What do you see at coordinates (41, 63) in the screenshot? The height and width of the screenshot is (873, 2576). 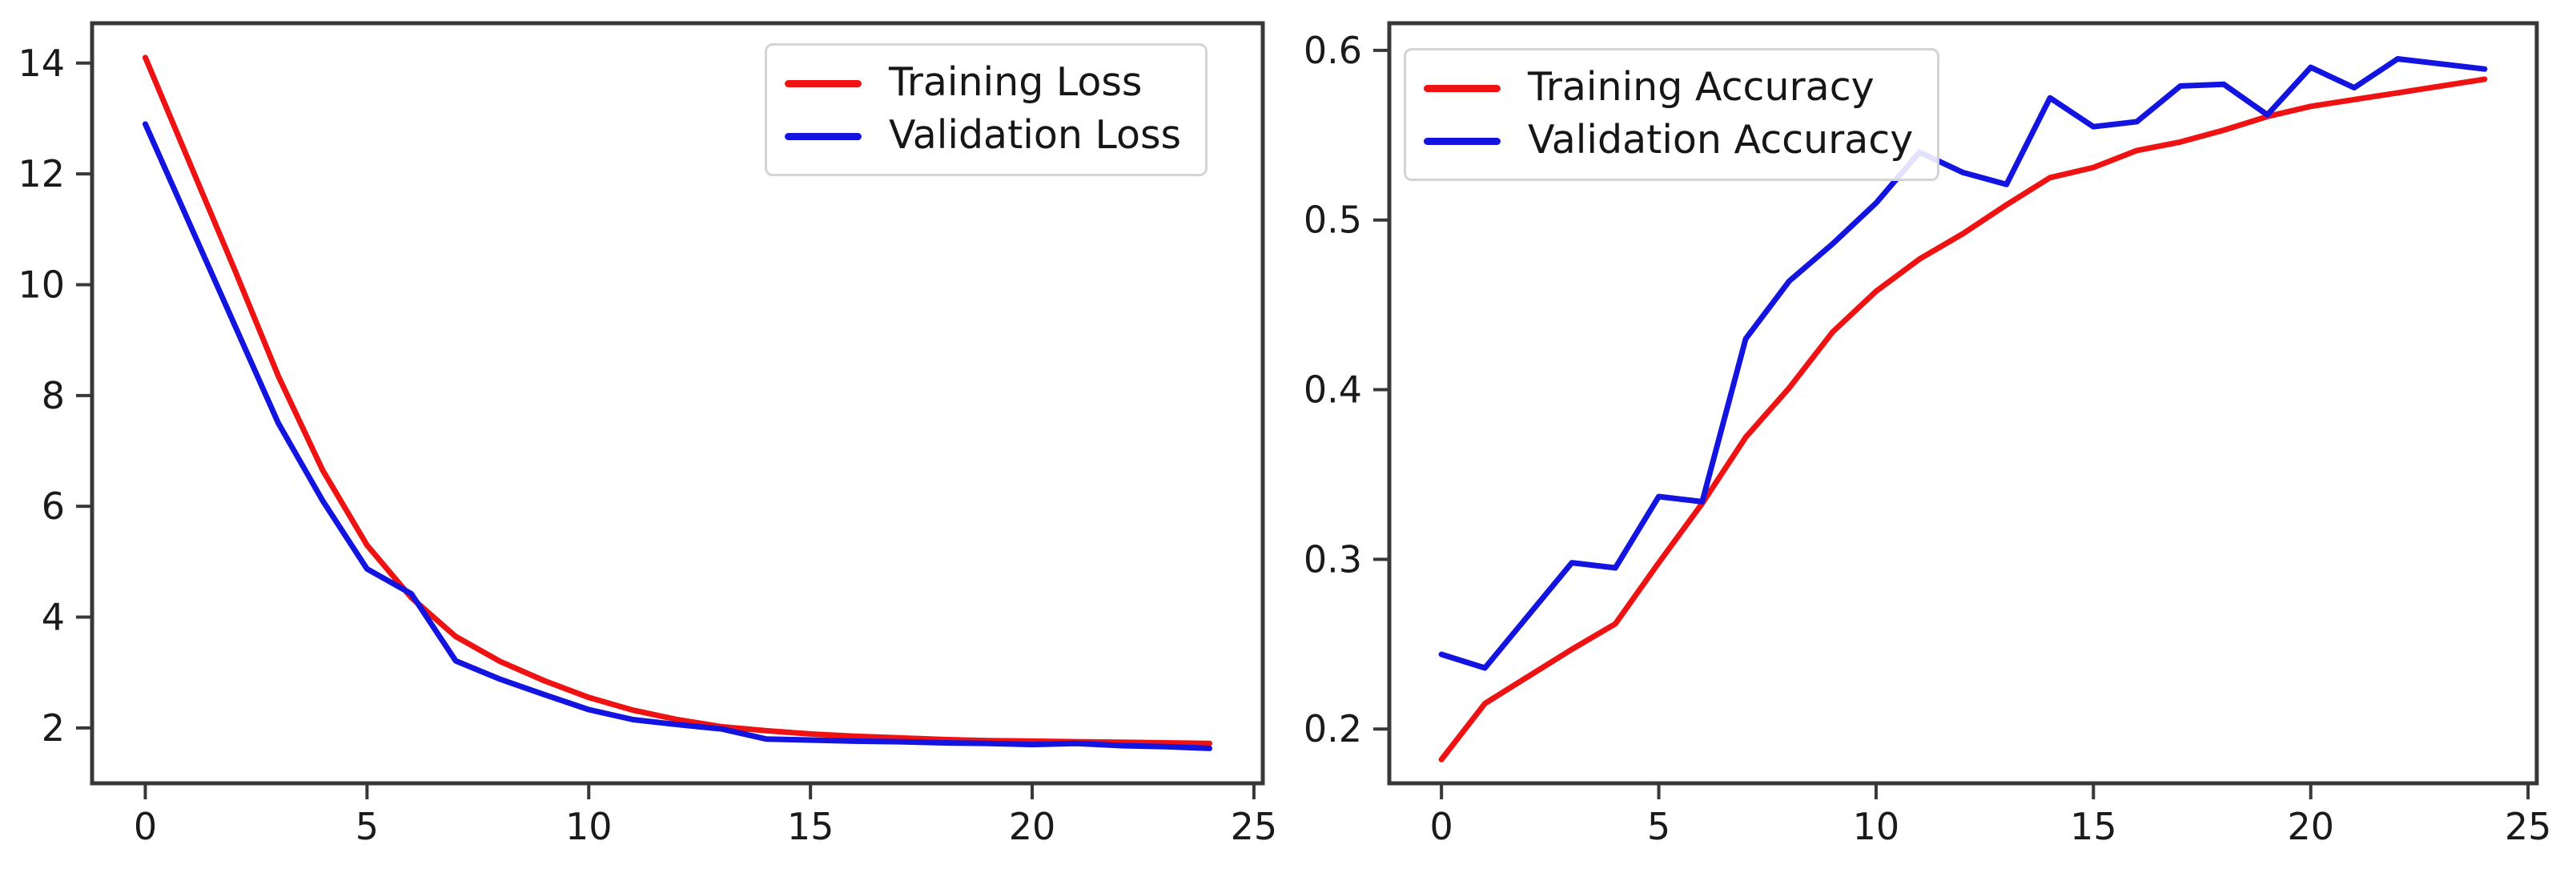 I see `y-tick-label: 14` at bounding box center [41, 63].